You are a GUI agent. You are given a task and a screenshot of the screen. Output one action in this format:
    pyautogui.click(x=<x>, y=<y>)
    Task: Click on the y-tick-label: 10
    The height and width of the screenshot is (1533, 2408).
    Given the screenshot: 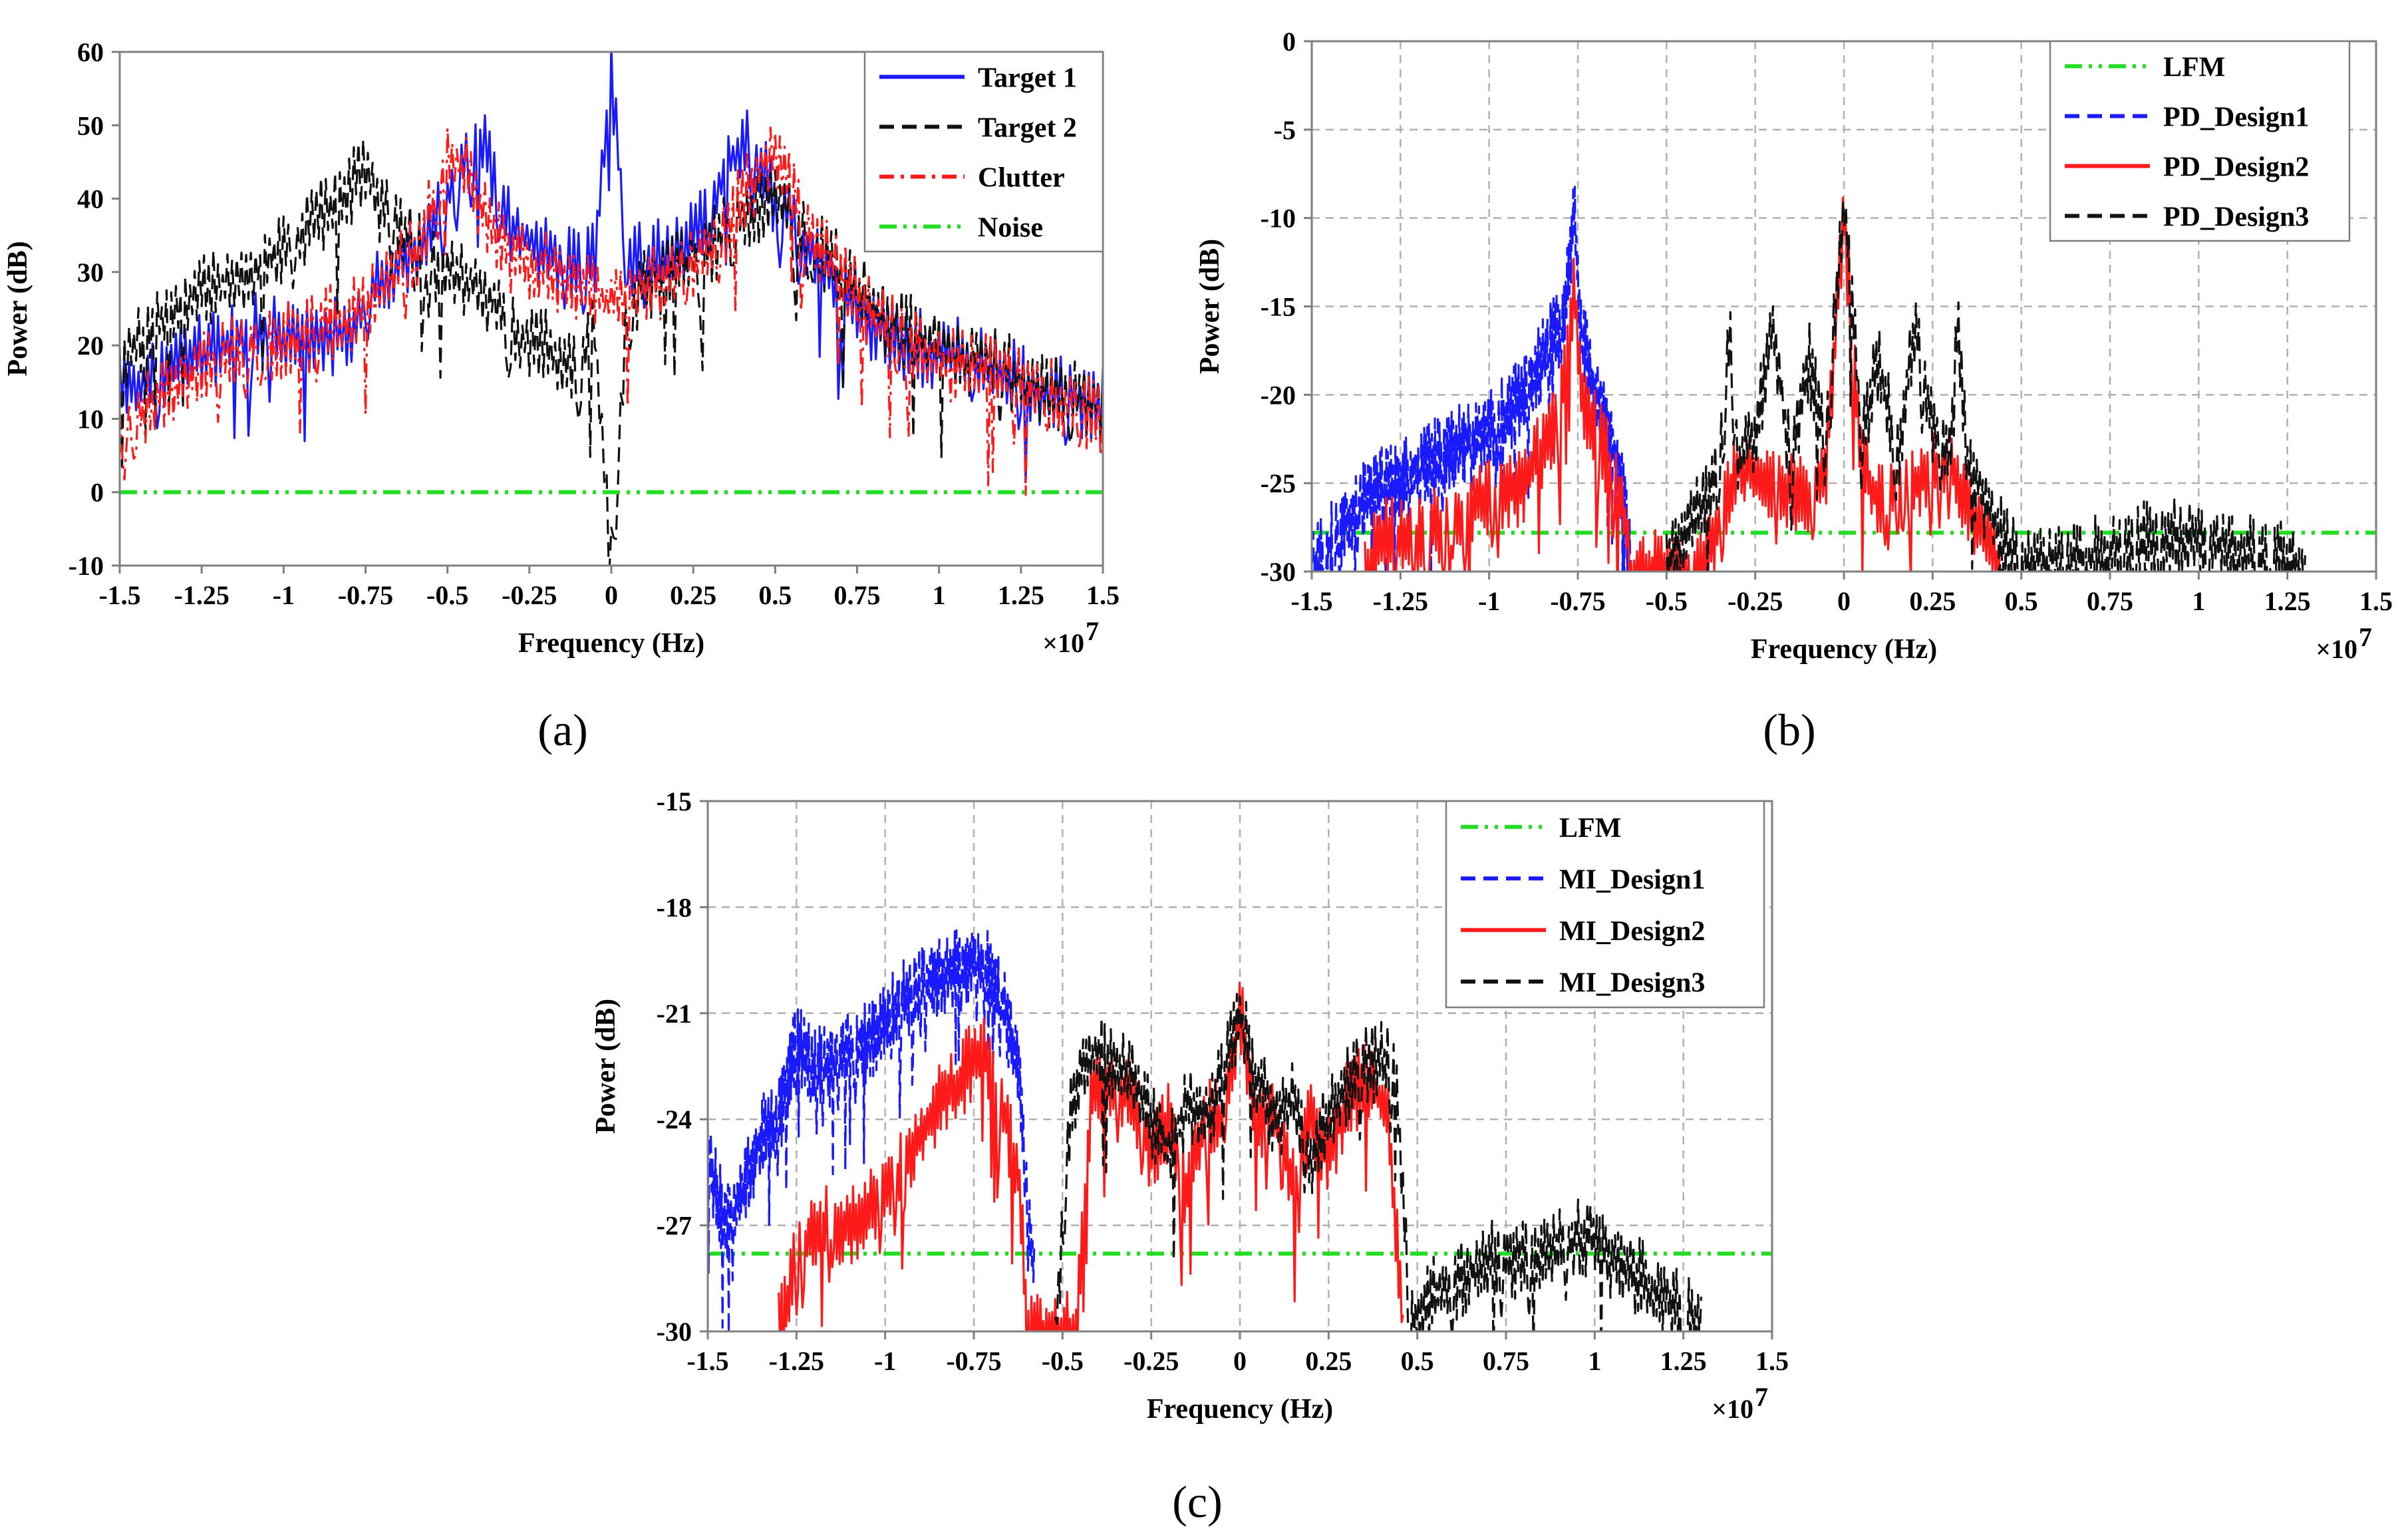 What is the action you would take?
    pyautogui.click(x=90, y=419)
    